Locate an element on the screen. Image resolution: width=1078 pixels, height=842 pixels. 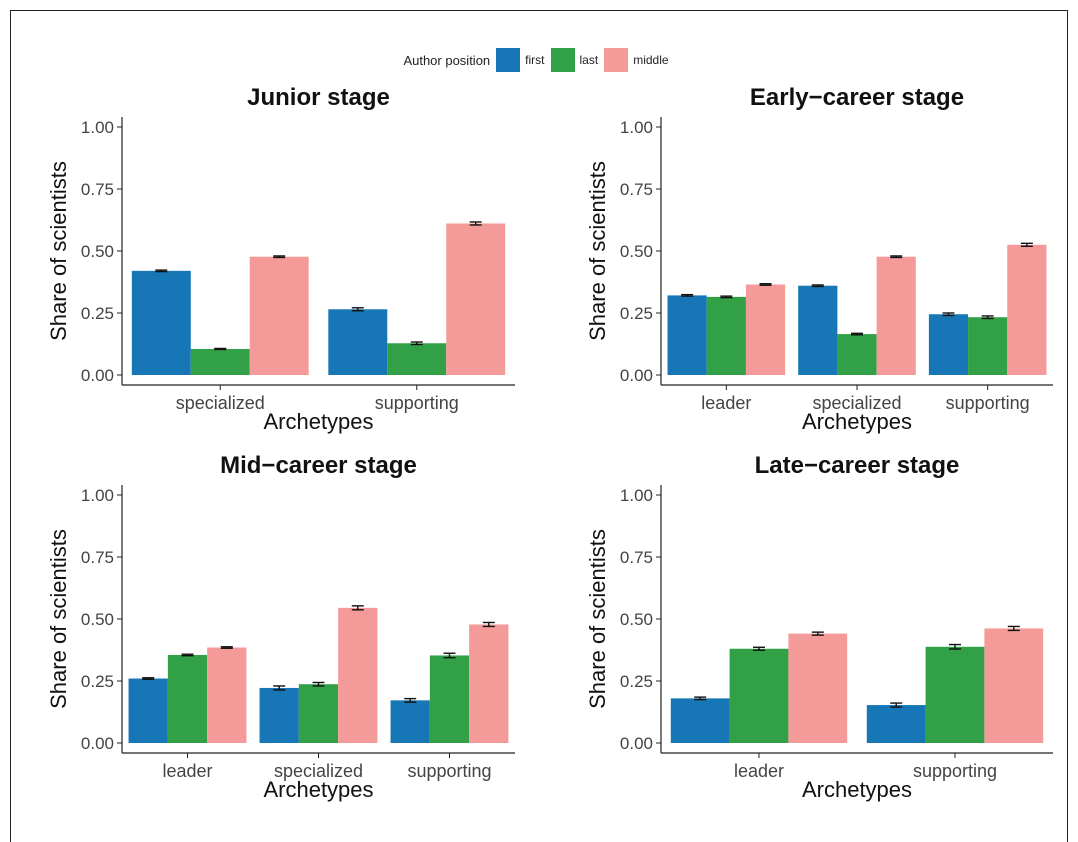
legend-label-first: first is located at coordinates (535, 60).